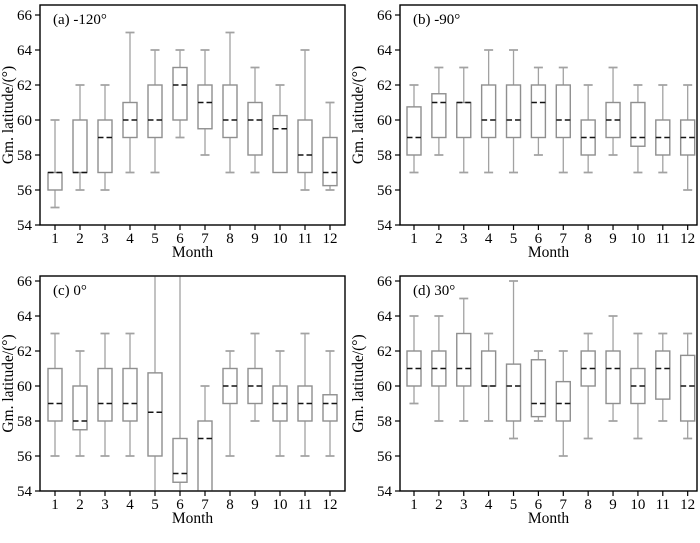 The image size is (700, 543). What do you see at coordinates (80, 20) in the screenshot?
I see `panel-label: (a) -120°` at bounding box center [80, 20].